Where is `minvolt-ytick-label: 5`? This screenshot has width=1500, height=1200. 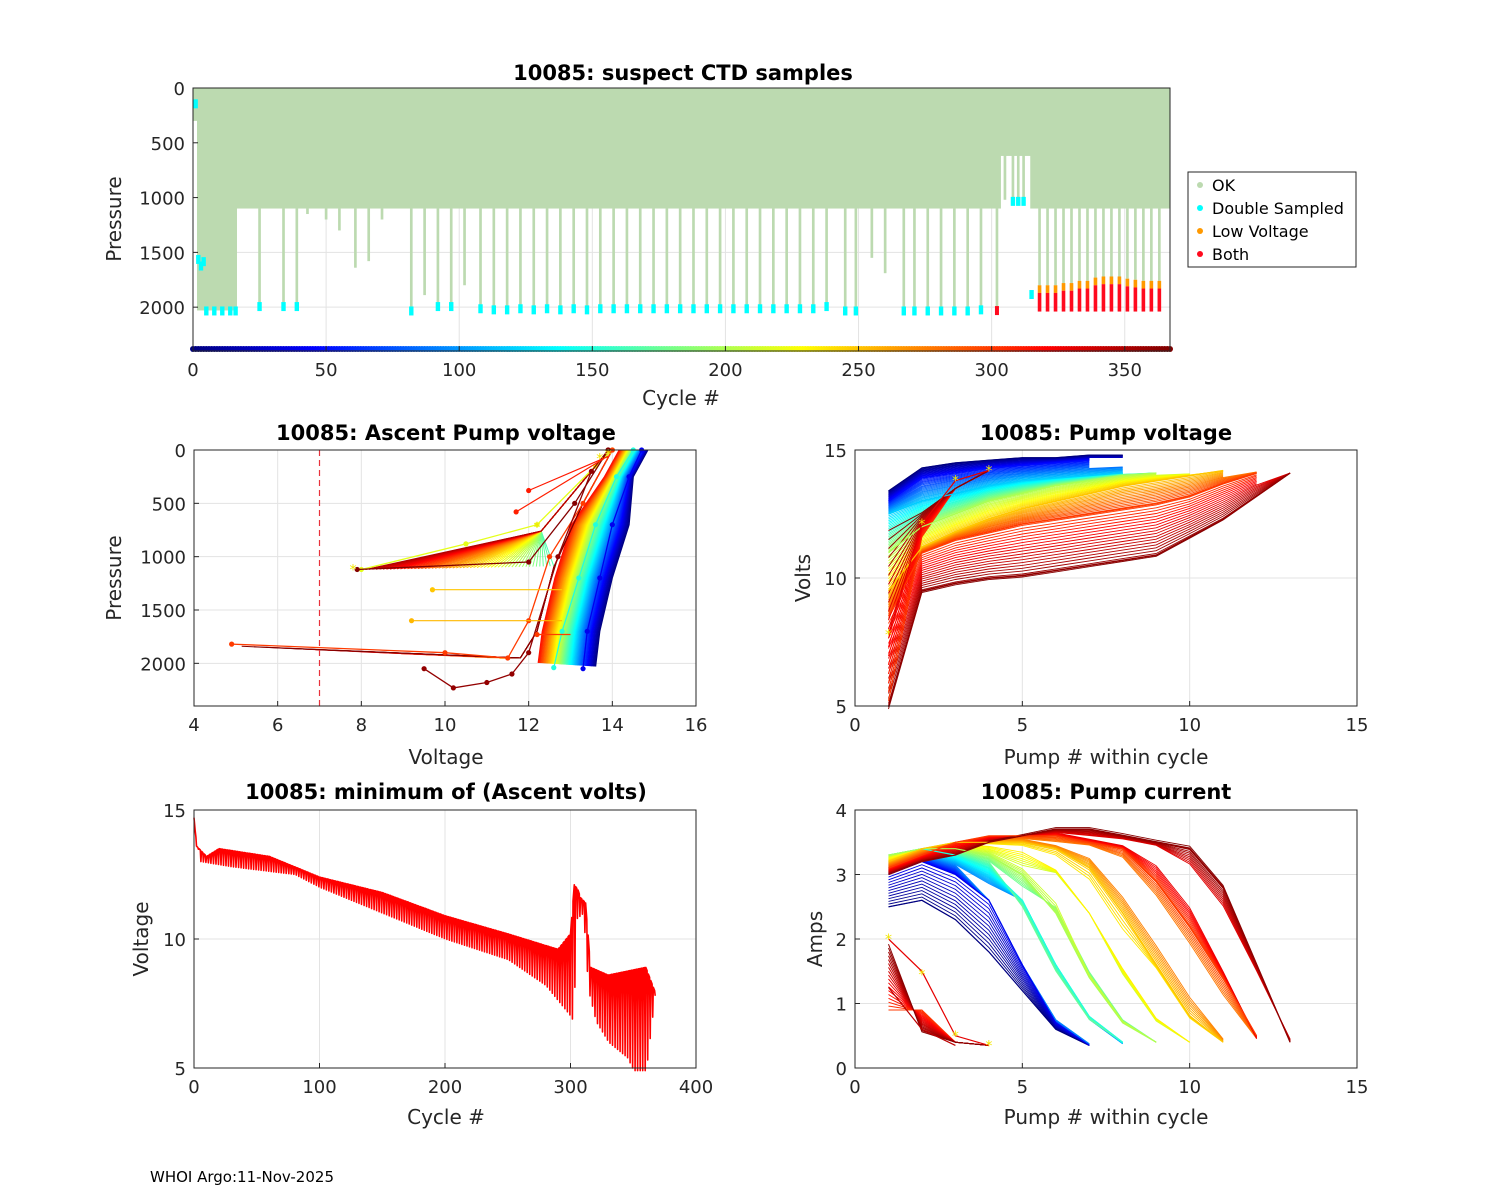
minvolt-ytick-label: 5 is located at coordinates (180, 1069).